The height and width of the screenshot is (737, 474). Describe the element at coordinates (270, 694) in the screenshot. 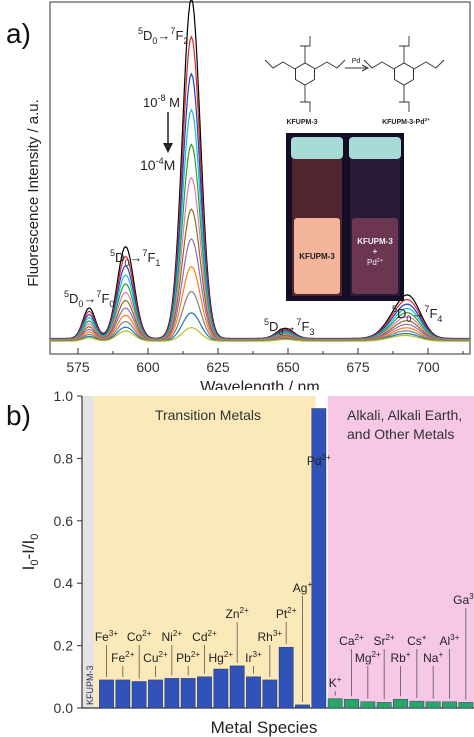

I see `bar-Rh3+` at that location.